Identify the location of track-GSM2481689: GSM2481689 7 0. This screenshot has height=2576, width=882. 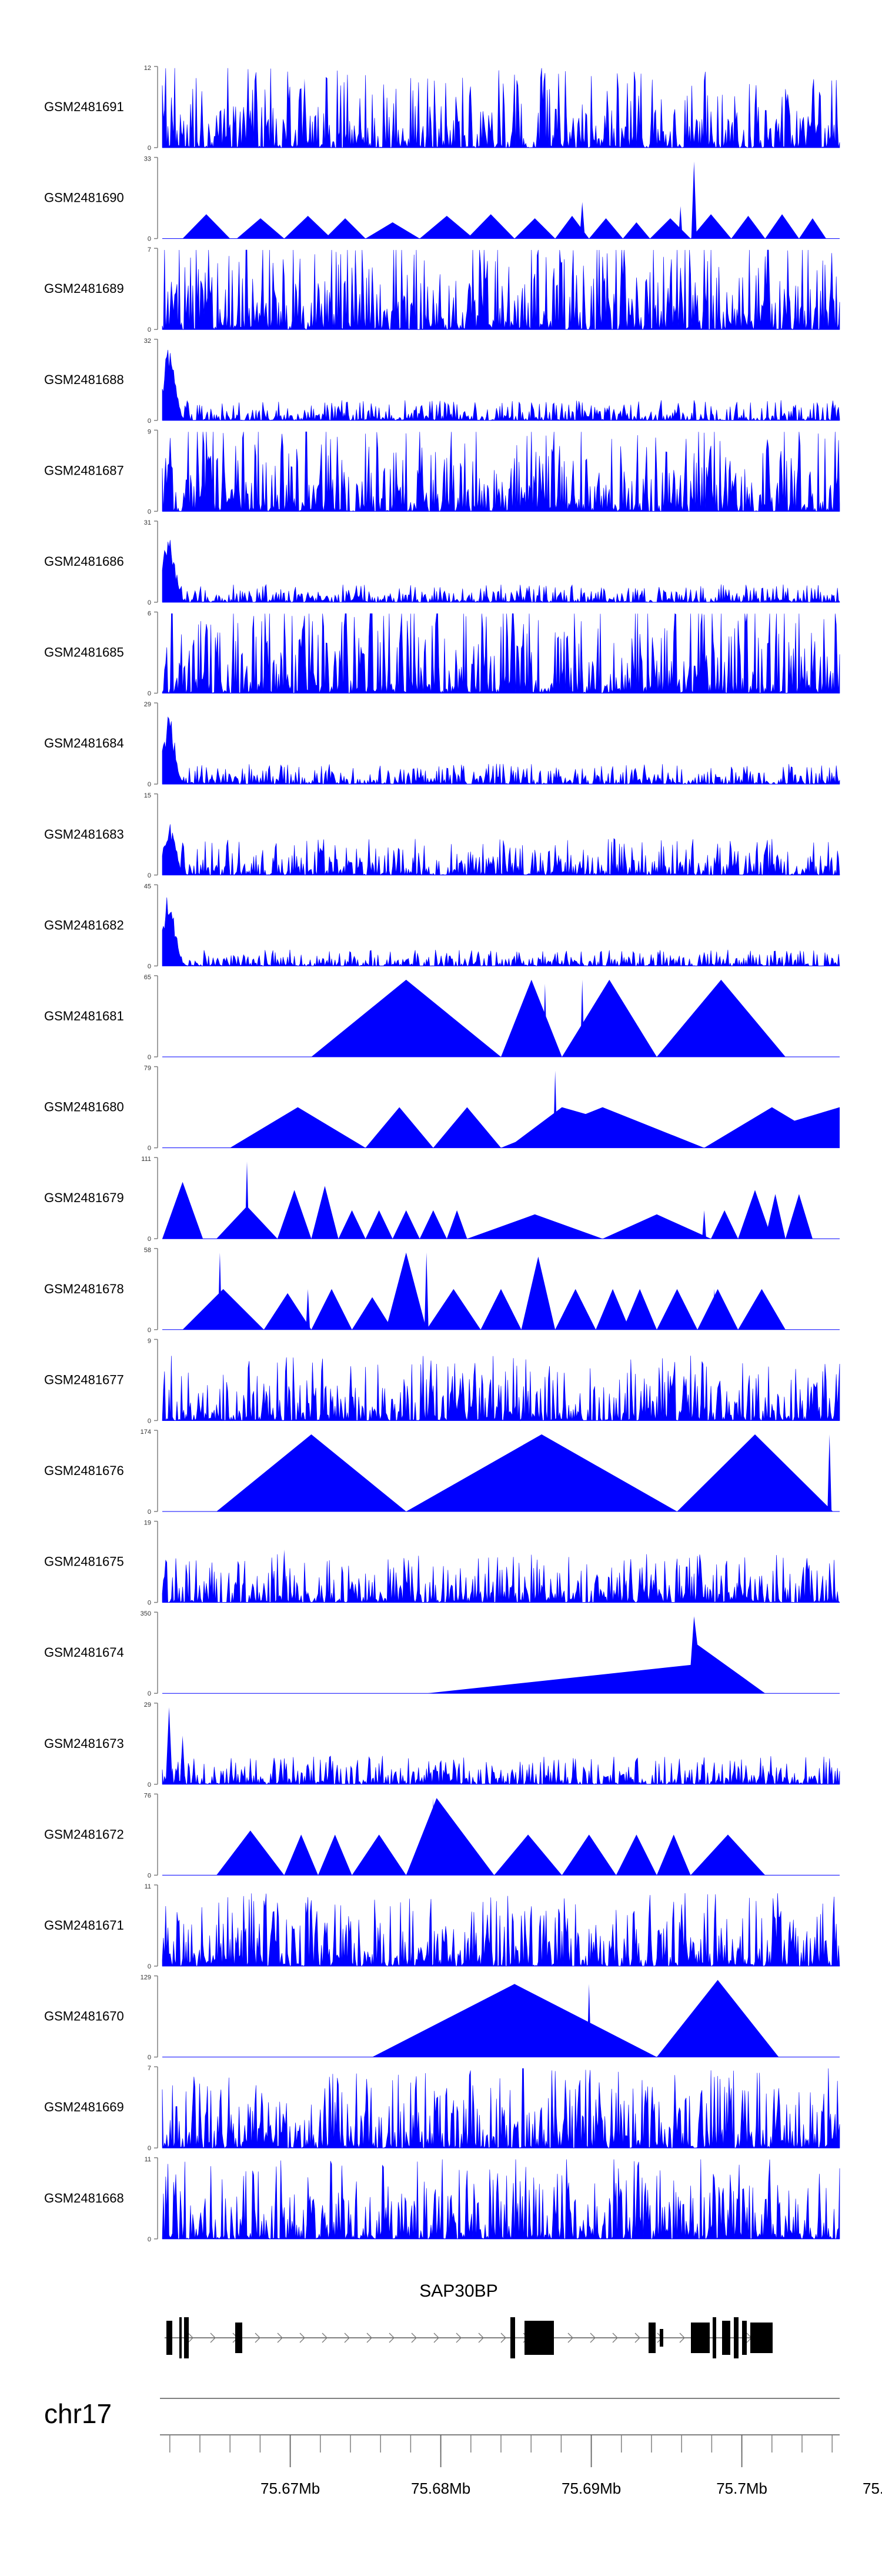
(442, 289).